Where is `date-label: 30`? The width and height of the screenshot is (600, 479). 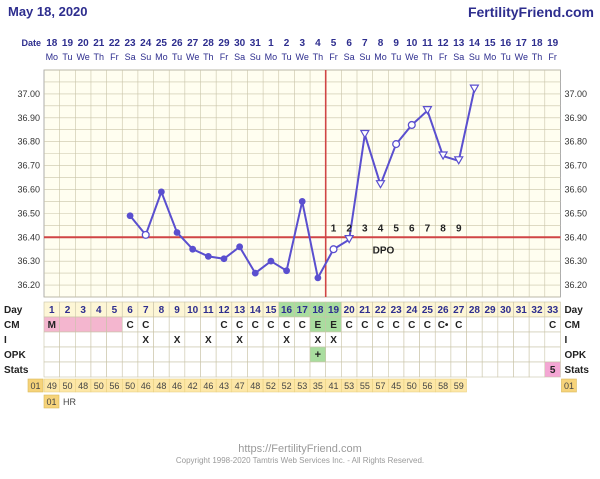
date-label: 30 is located at coordinates (240, 43).